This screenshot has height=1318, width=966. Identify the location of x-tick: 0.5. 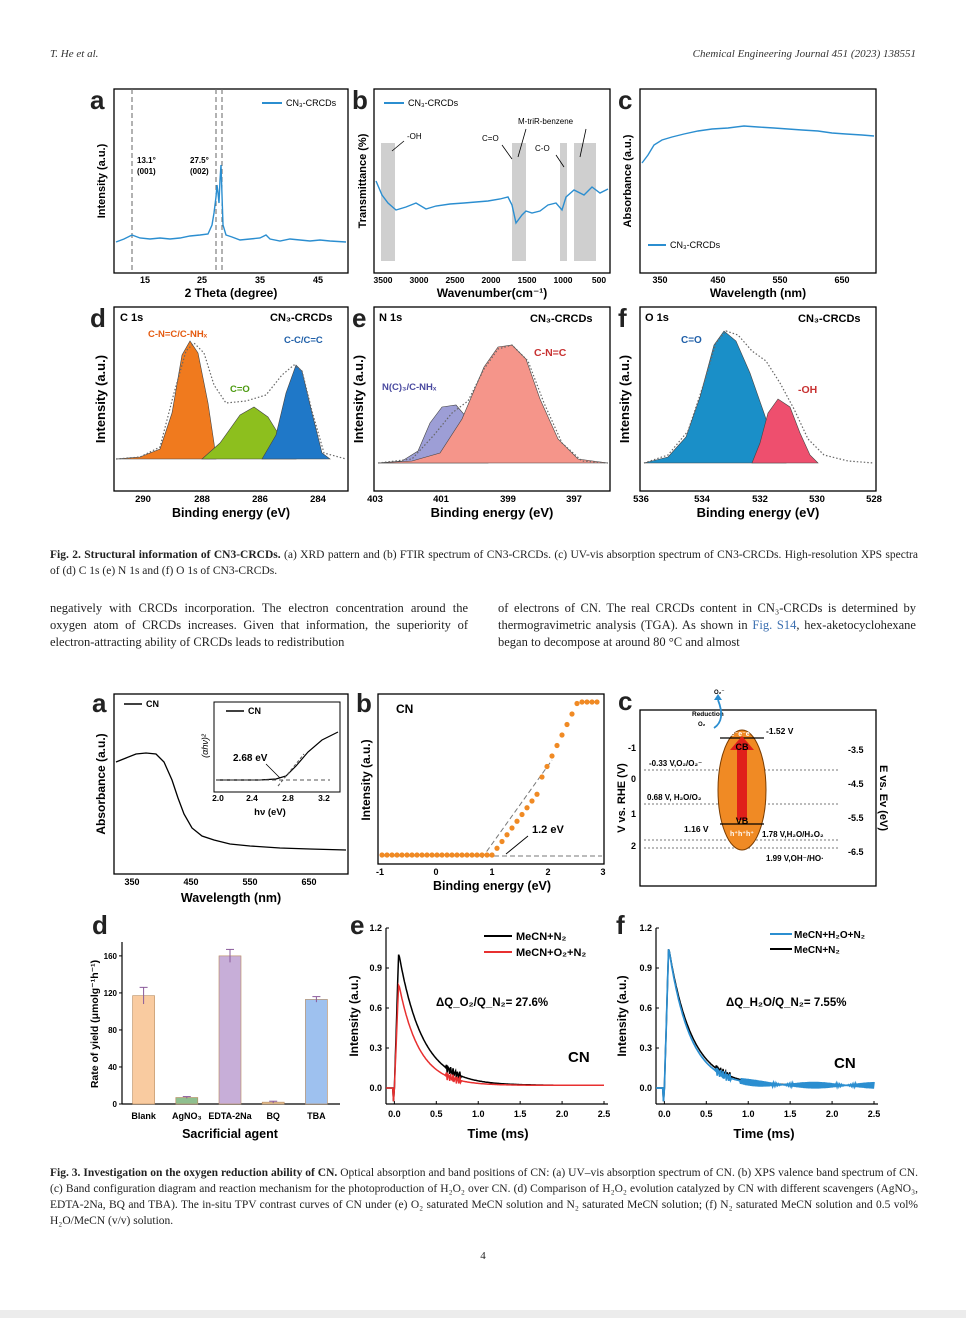
(706, 1114).